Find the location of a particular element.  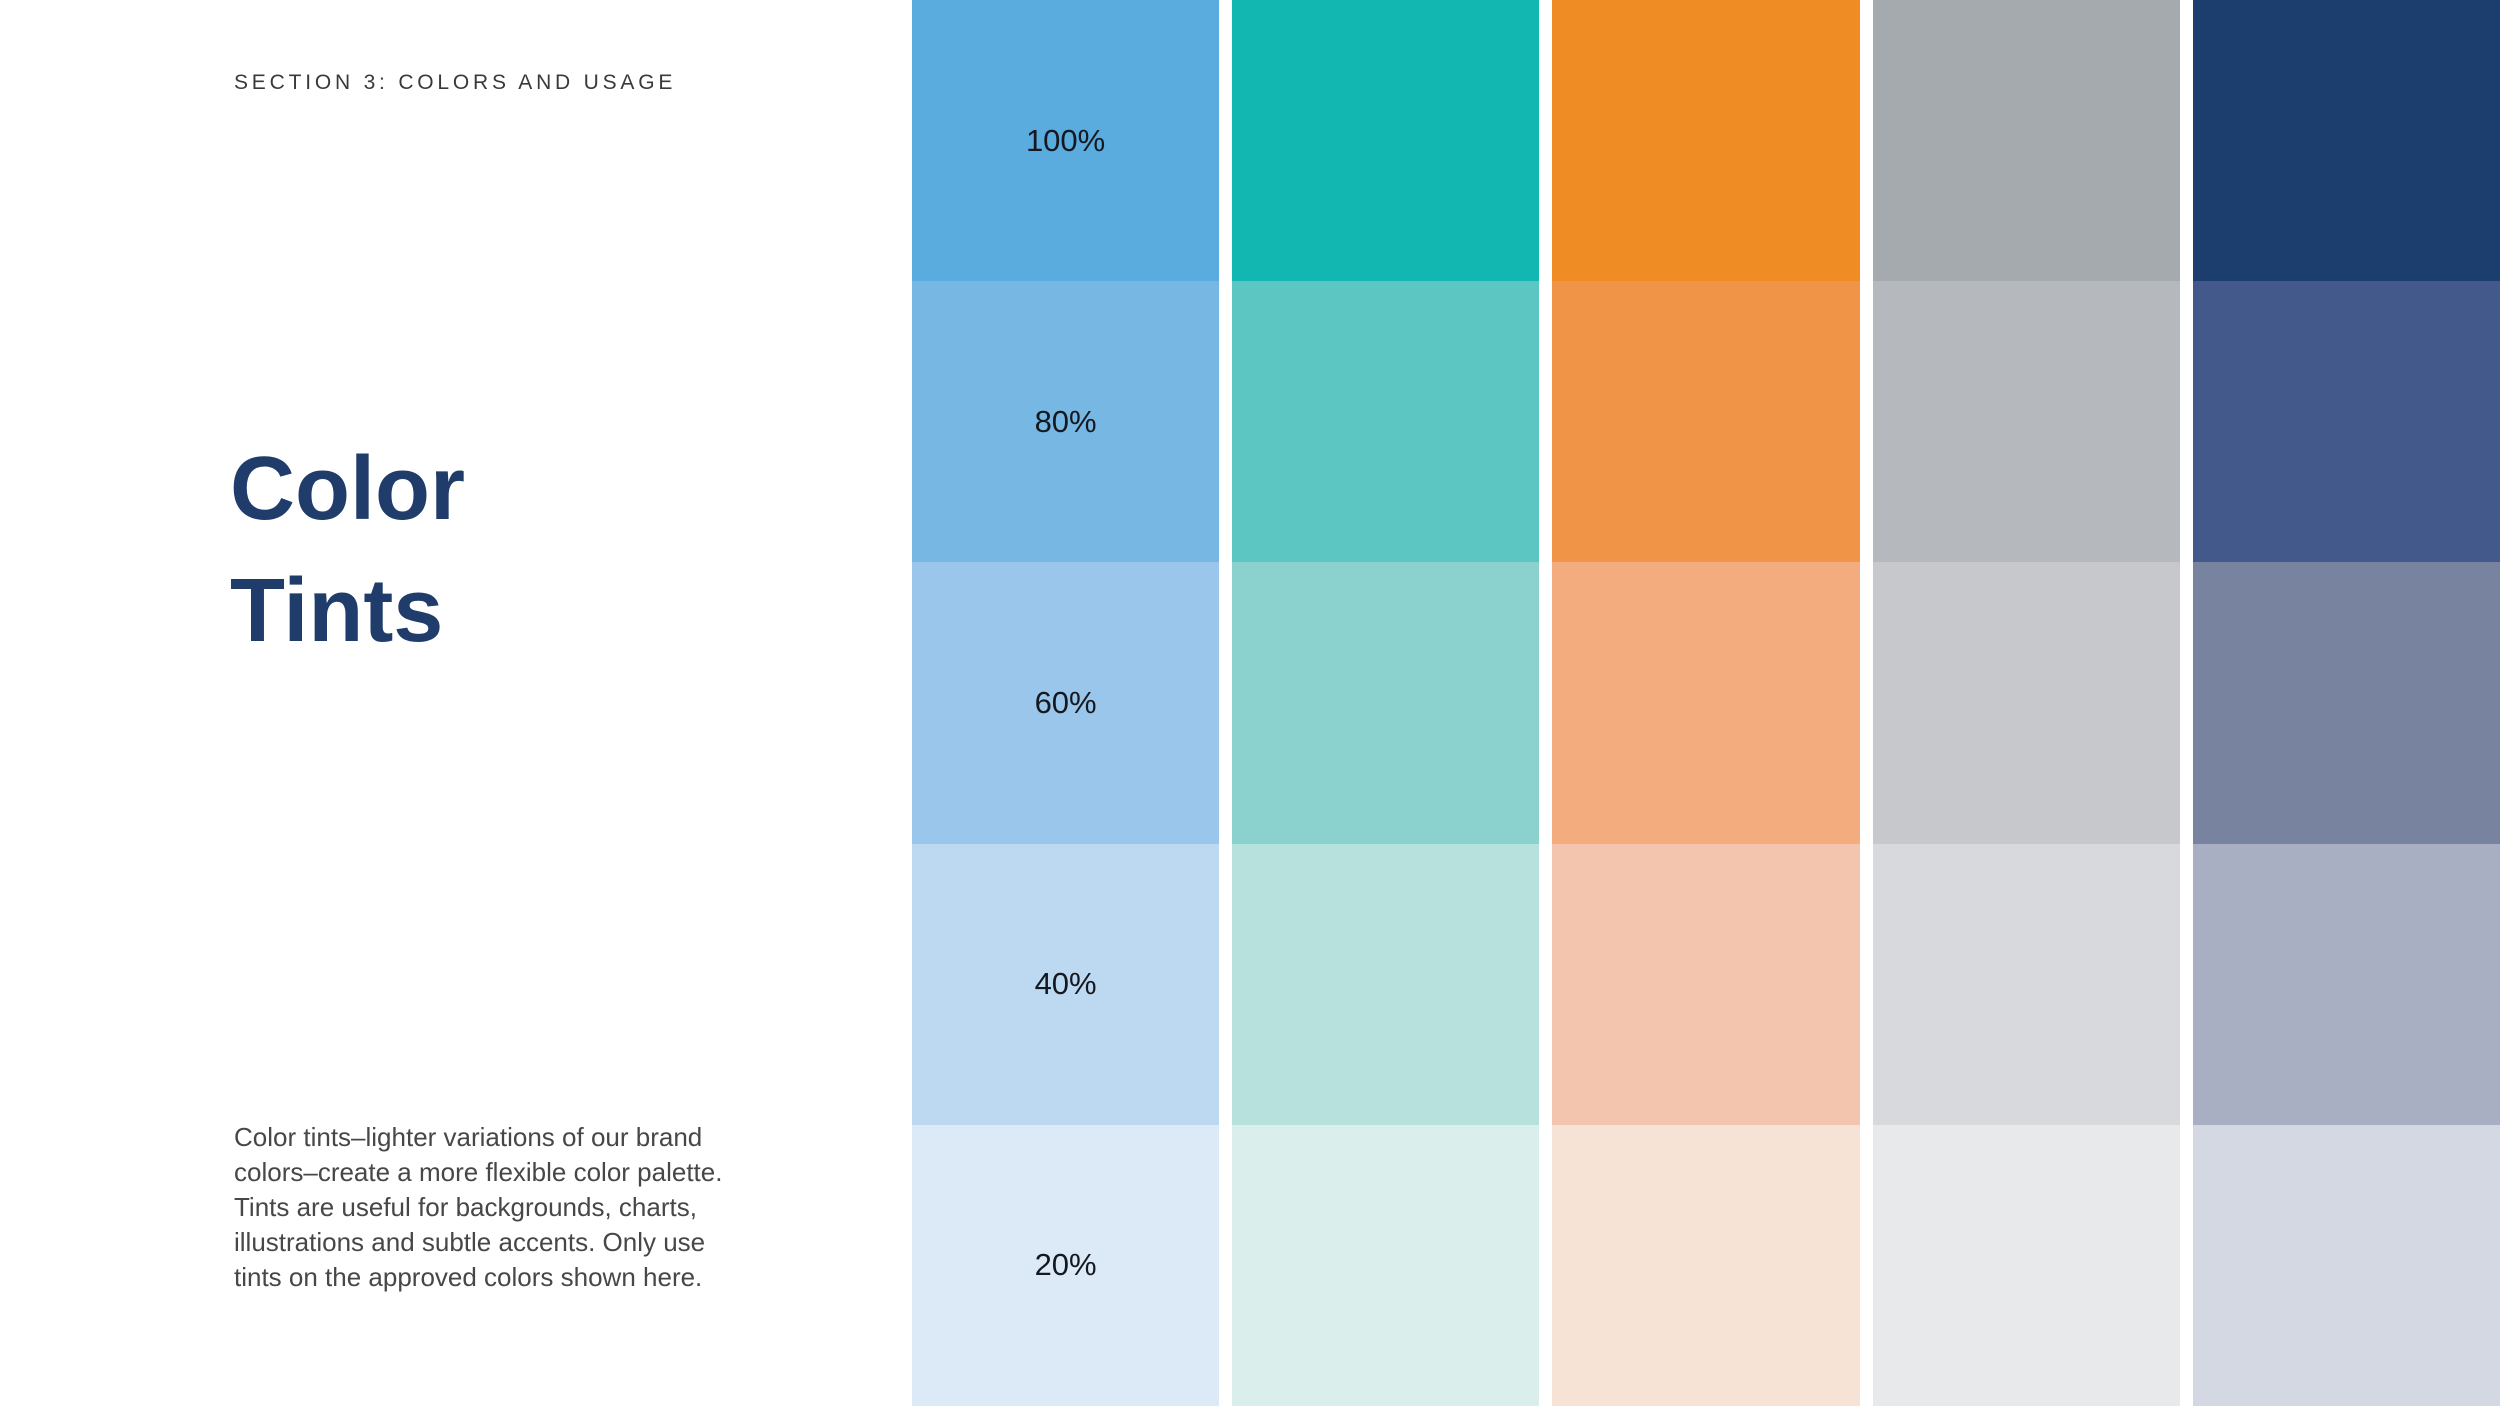

tint-level-label: 40% is located at coordinates (1065, 984).